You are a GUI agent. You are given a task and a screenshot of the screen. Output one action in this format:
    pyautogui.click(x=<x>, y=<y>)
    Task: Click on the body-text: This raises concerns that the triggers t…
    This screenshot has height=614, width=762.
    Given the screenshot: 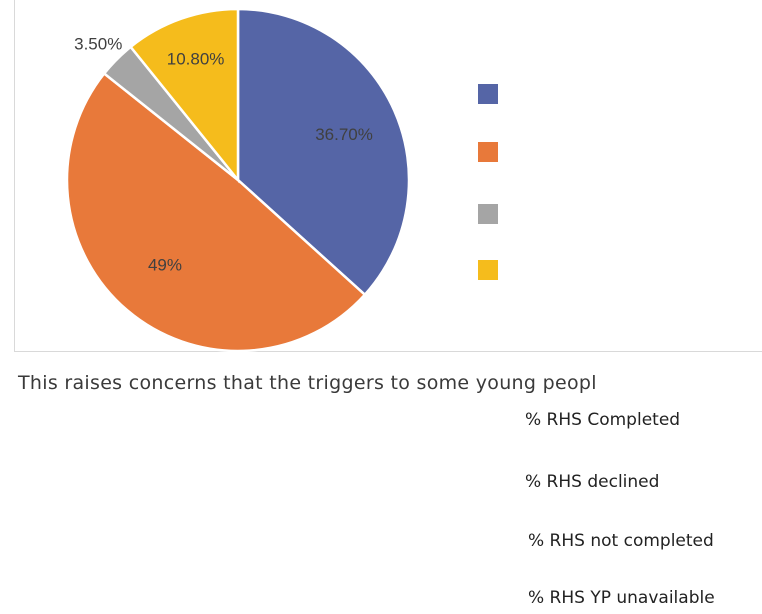 What is the action you would take?
    pyautogui.click(x=307, y=383)
    